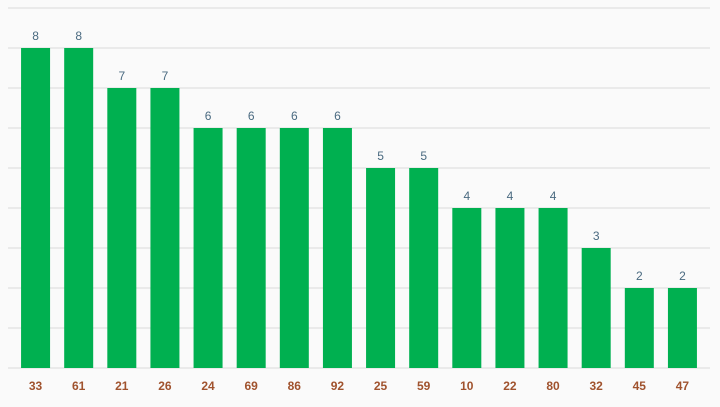 The width and height of the screenshot is (720, 407). I want to click on x-tick-label: 32, so click(597, 386).